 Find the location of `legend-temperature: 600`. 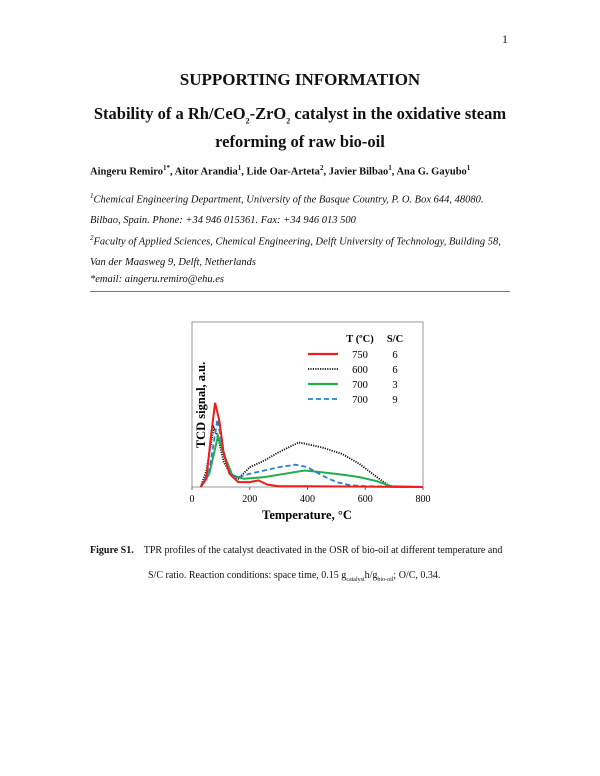

legend-temperature: 600 is located at coordinates (360, 370).